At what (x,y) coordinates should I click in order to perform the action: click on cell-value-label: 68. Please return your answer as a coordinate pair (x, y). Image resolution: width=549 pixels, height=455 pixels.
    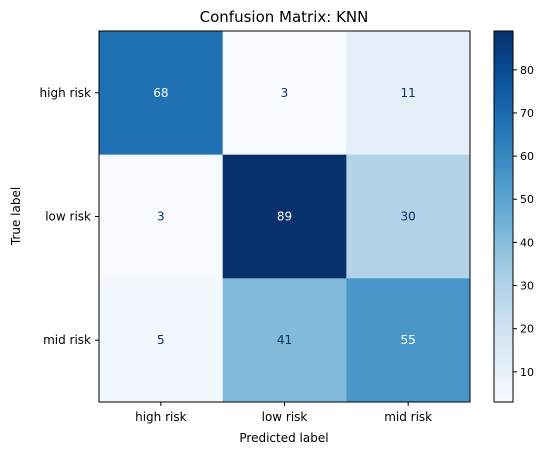
    Looking at the image, I should click on (160, 93).